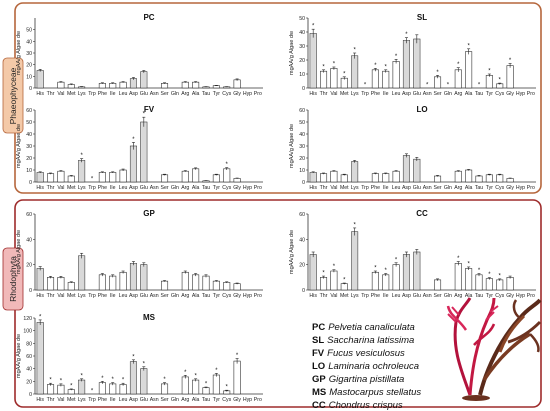  What do you see at coordinates (82, 94) in the screenshot?
I see `x-tick-label: Lys` at bounding box center [82, 94].